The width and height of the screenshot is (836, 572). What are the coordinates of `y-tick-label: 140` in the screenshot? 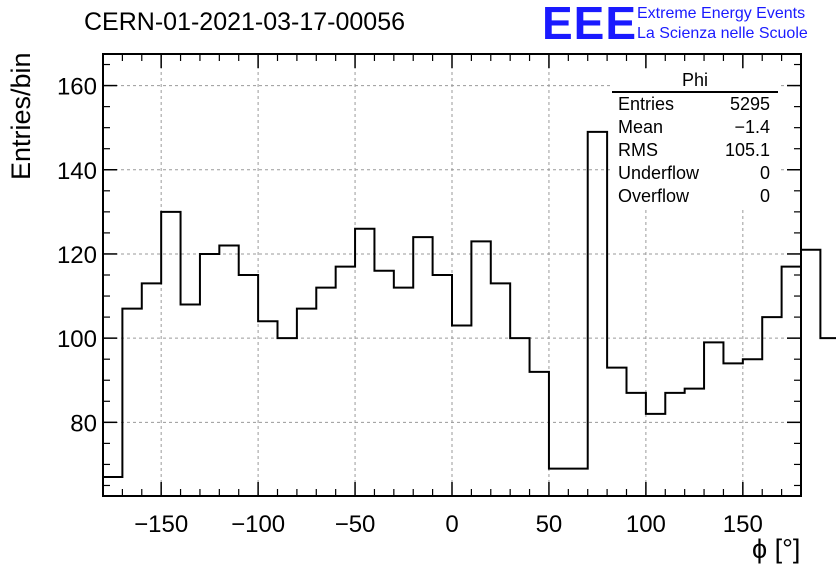 It's located at (77, 171).